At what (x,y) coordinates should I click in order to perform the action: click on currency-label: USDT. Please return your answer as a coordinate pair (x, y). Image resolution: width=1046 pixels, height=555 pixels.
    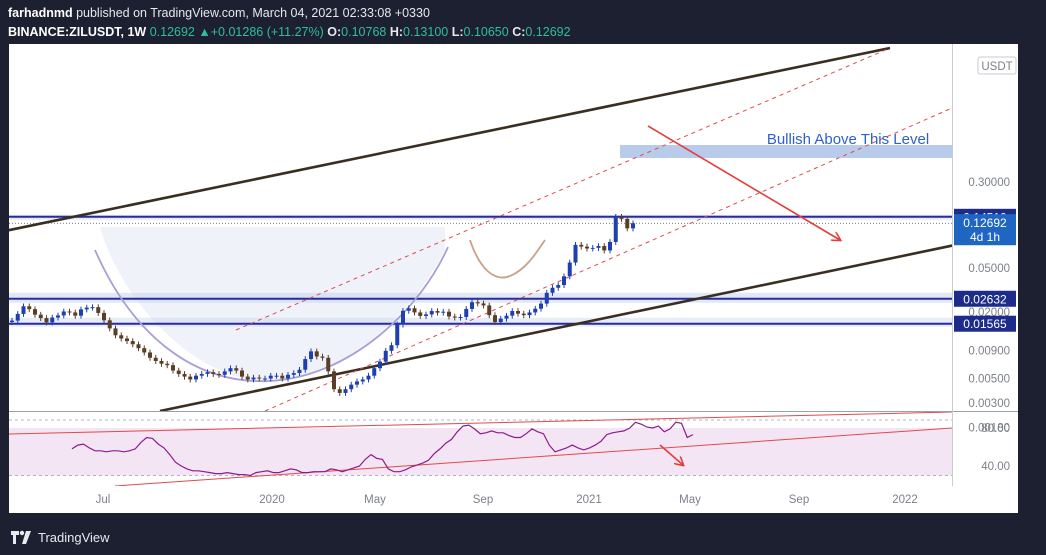
    Looking at the image, I should click on (997, 65).